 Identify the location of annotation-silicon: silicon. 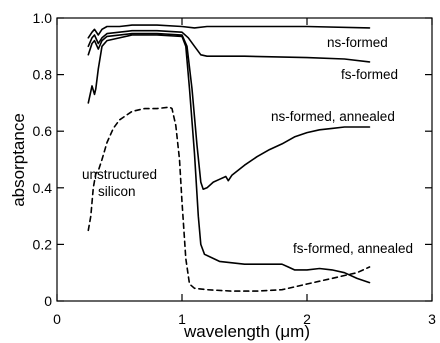
(117, 191).